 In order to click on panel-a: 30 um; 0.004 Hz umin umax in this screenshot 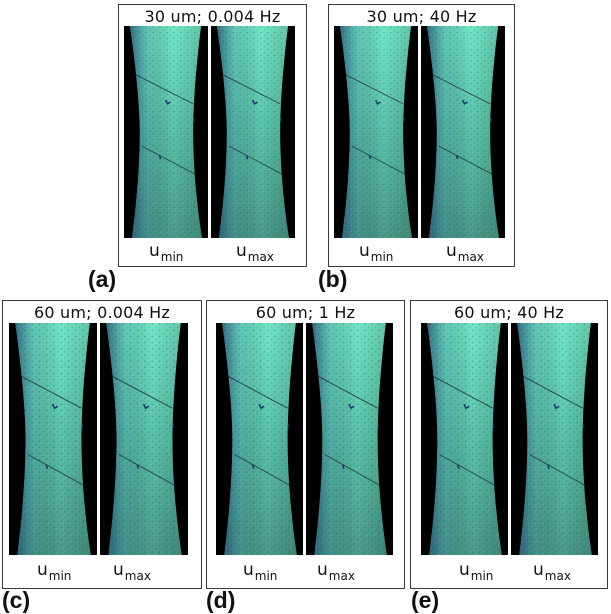, I will do `click(212, 135)`.